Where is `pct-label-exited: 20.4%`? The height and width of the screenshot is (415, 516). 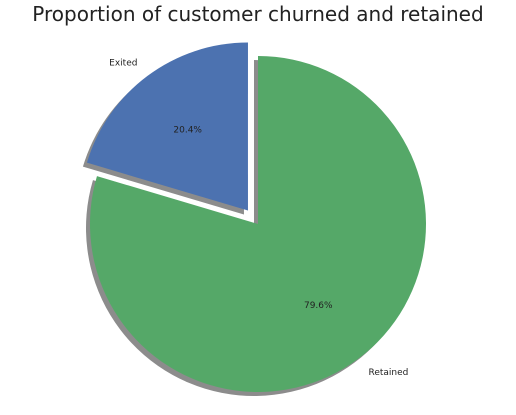
pct-label-exited: 20.4% is located at coordinates (187, 131).